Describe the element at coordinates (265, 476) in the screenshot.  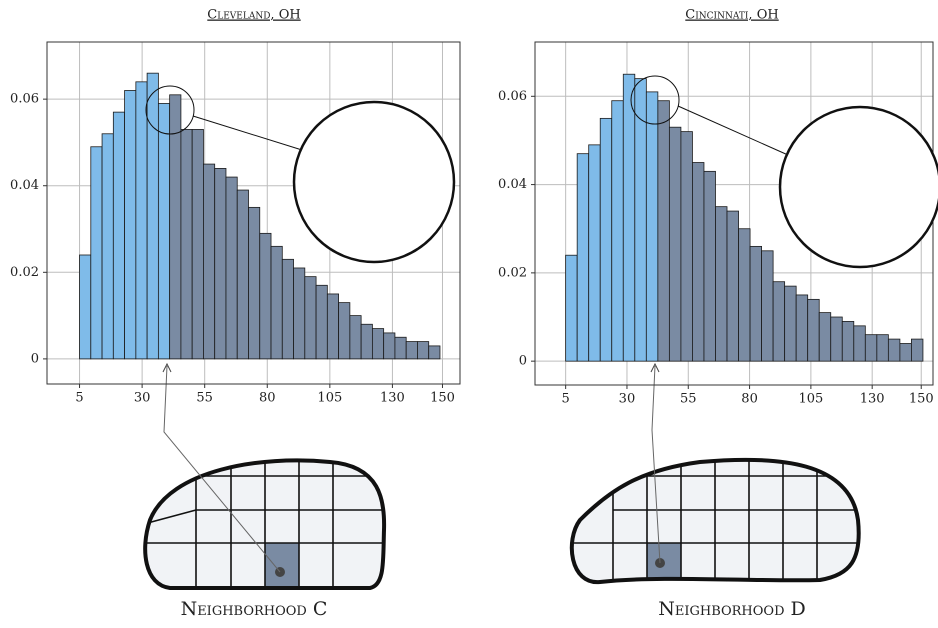
I see `map-c` at that location.